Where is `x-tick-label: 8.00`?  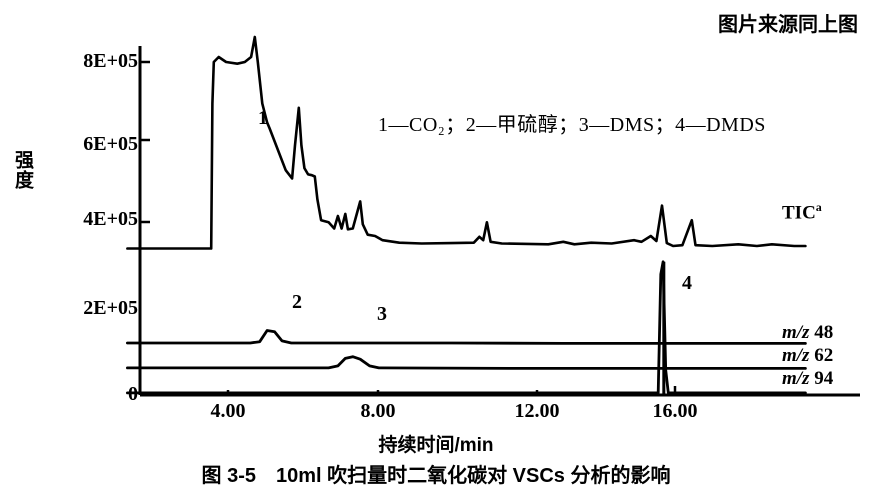
x-tick-label: 8.00 is located at coordinates (378, 411).